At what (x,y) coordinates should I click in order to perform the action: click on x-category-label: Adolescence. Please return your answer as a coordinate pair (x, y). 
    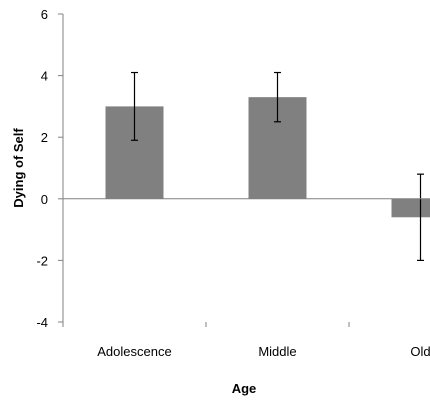
    Looking at the image, I should click on (134, 351).